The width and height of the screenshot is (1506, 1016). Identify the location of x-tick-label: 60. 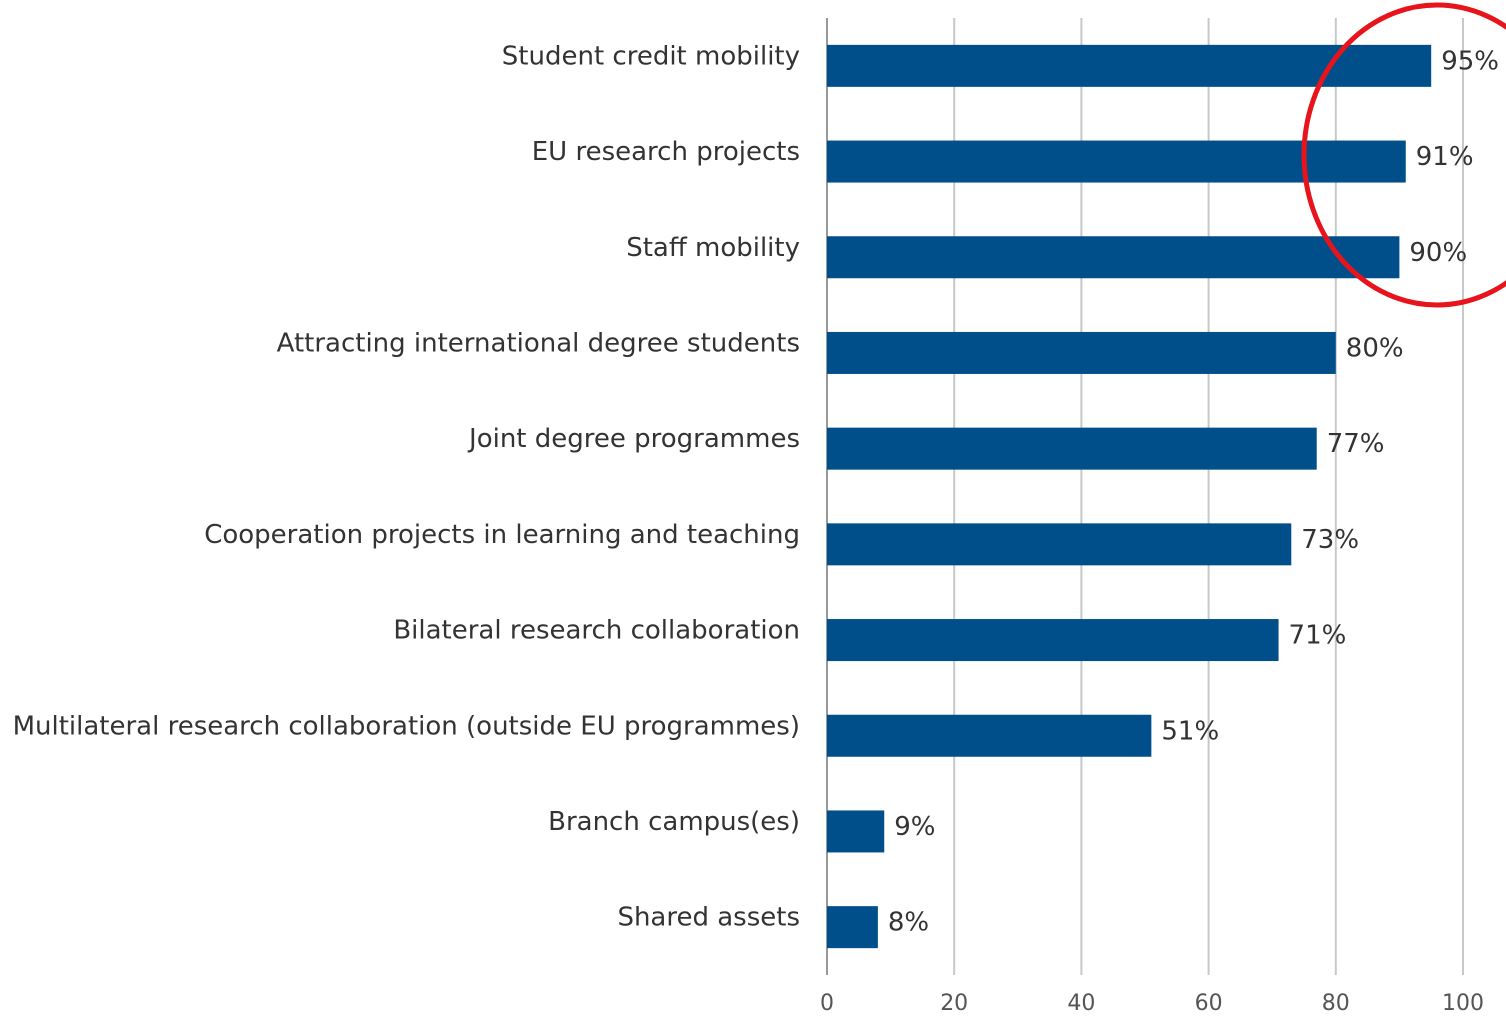
(1209, 1003).